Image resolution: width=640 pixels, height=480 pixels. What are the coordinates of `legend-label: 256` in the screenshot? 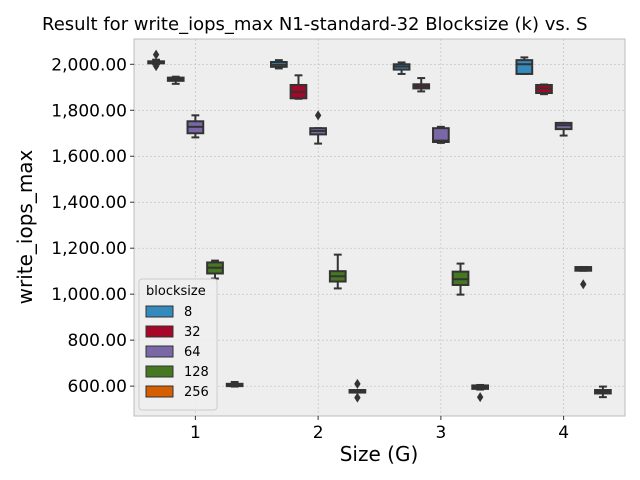 It's located at (196, 392).